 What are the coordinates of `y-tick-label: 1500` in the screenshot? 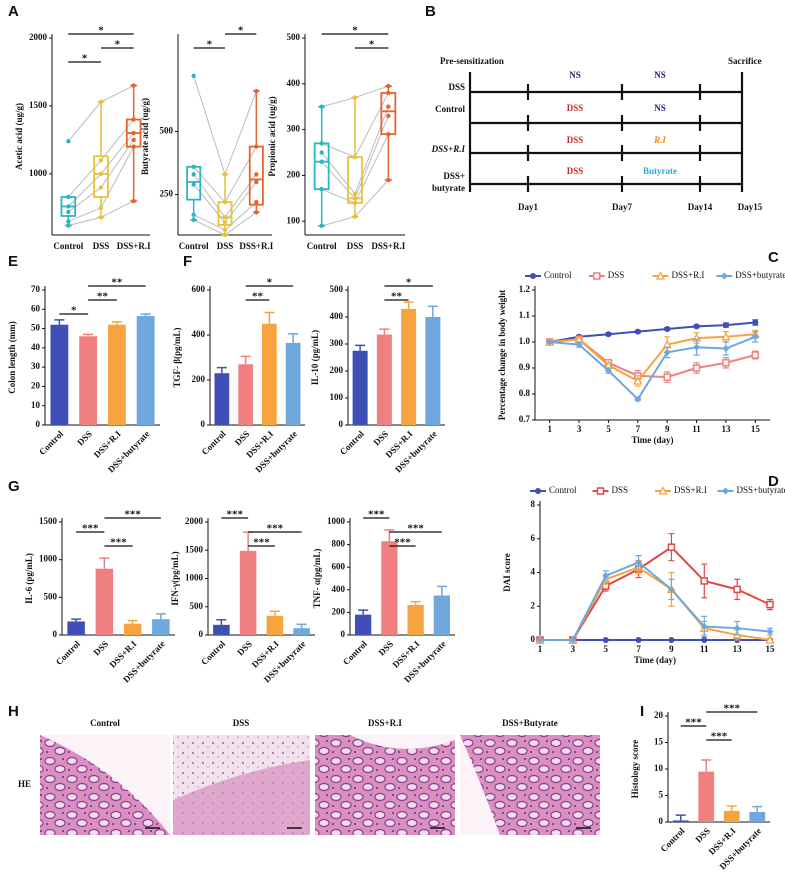 It's located at (48, 521).